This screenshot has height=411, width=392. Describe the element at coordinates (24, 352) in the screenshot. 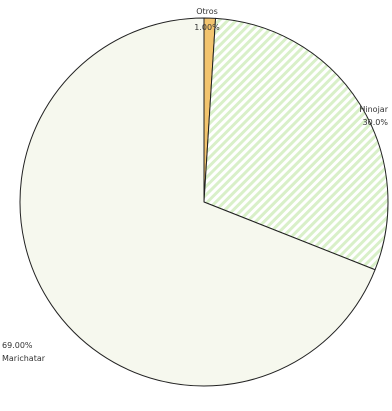

I see `label-marichatar: 69.00% Marichatar` at that location.